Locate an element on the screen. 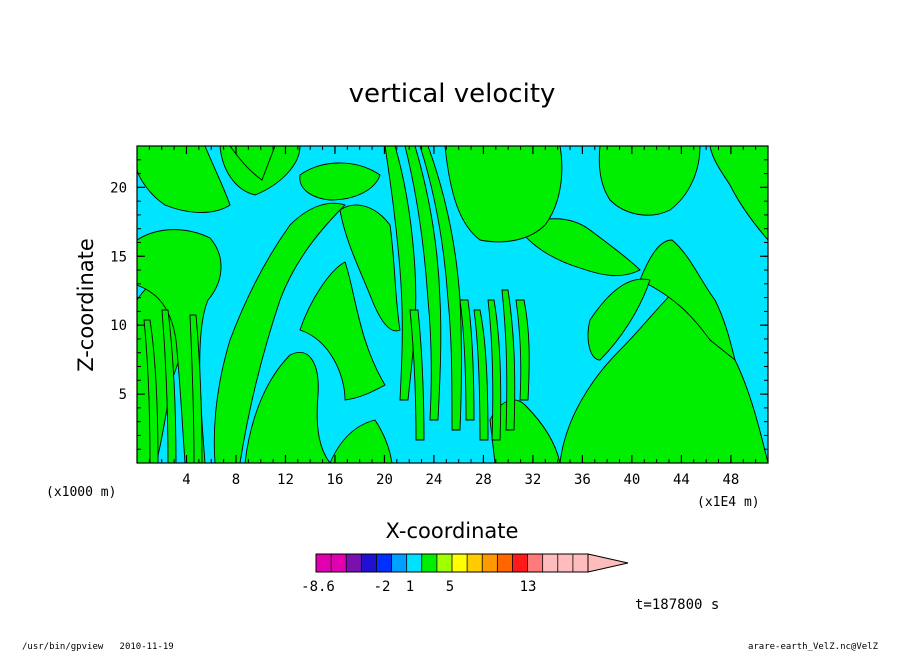  colorbar is located at coordinates (472, 563).